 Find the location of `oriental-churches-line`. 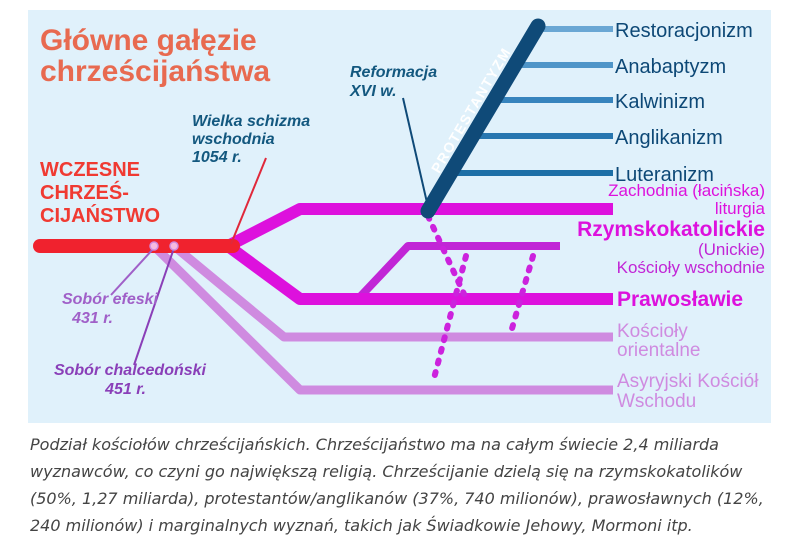

oriental-churches-line is located at coordinates (392, 292).